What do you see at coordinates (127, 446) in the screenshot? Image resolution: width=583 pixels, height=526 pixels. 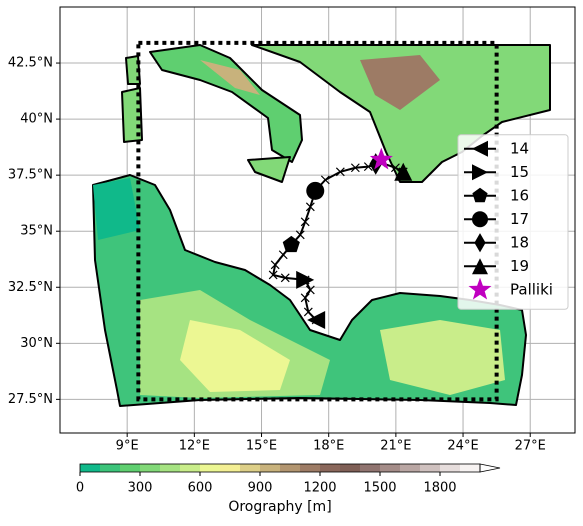 I see `x-tick-label: 9°E` at bounding box center [127, 446].